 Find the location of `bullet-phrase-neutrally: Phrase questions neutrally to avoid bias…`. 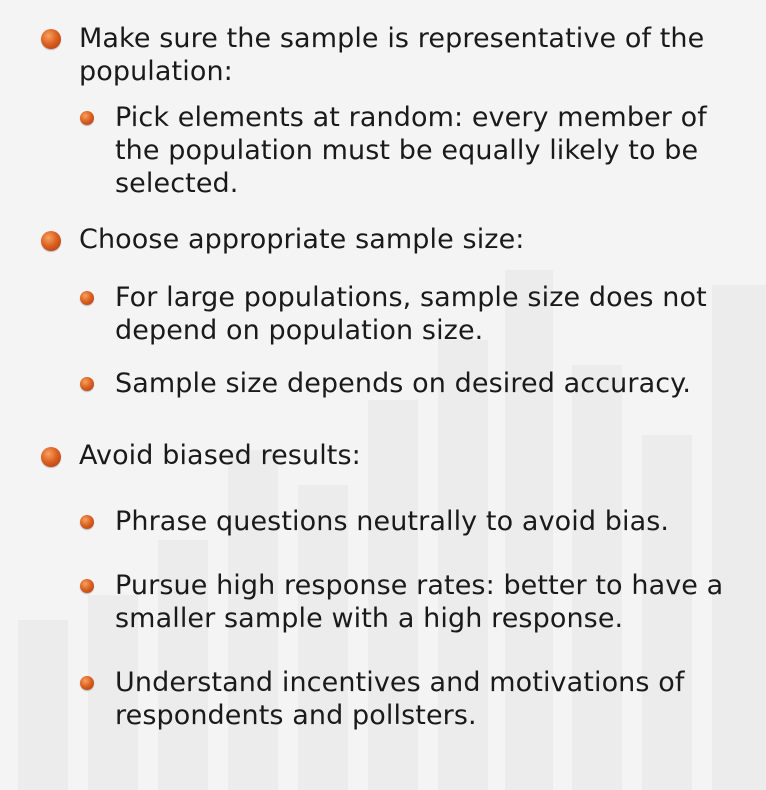

bullet-phrase-neutrally: Phrase questions neutrally to avoid bias… is located at coordinates (392, 521).